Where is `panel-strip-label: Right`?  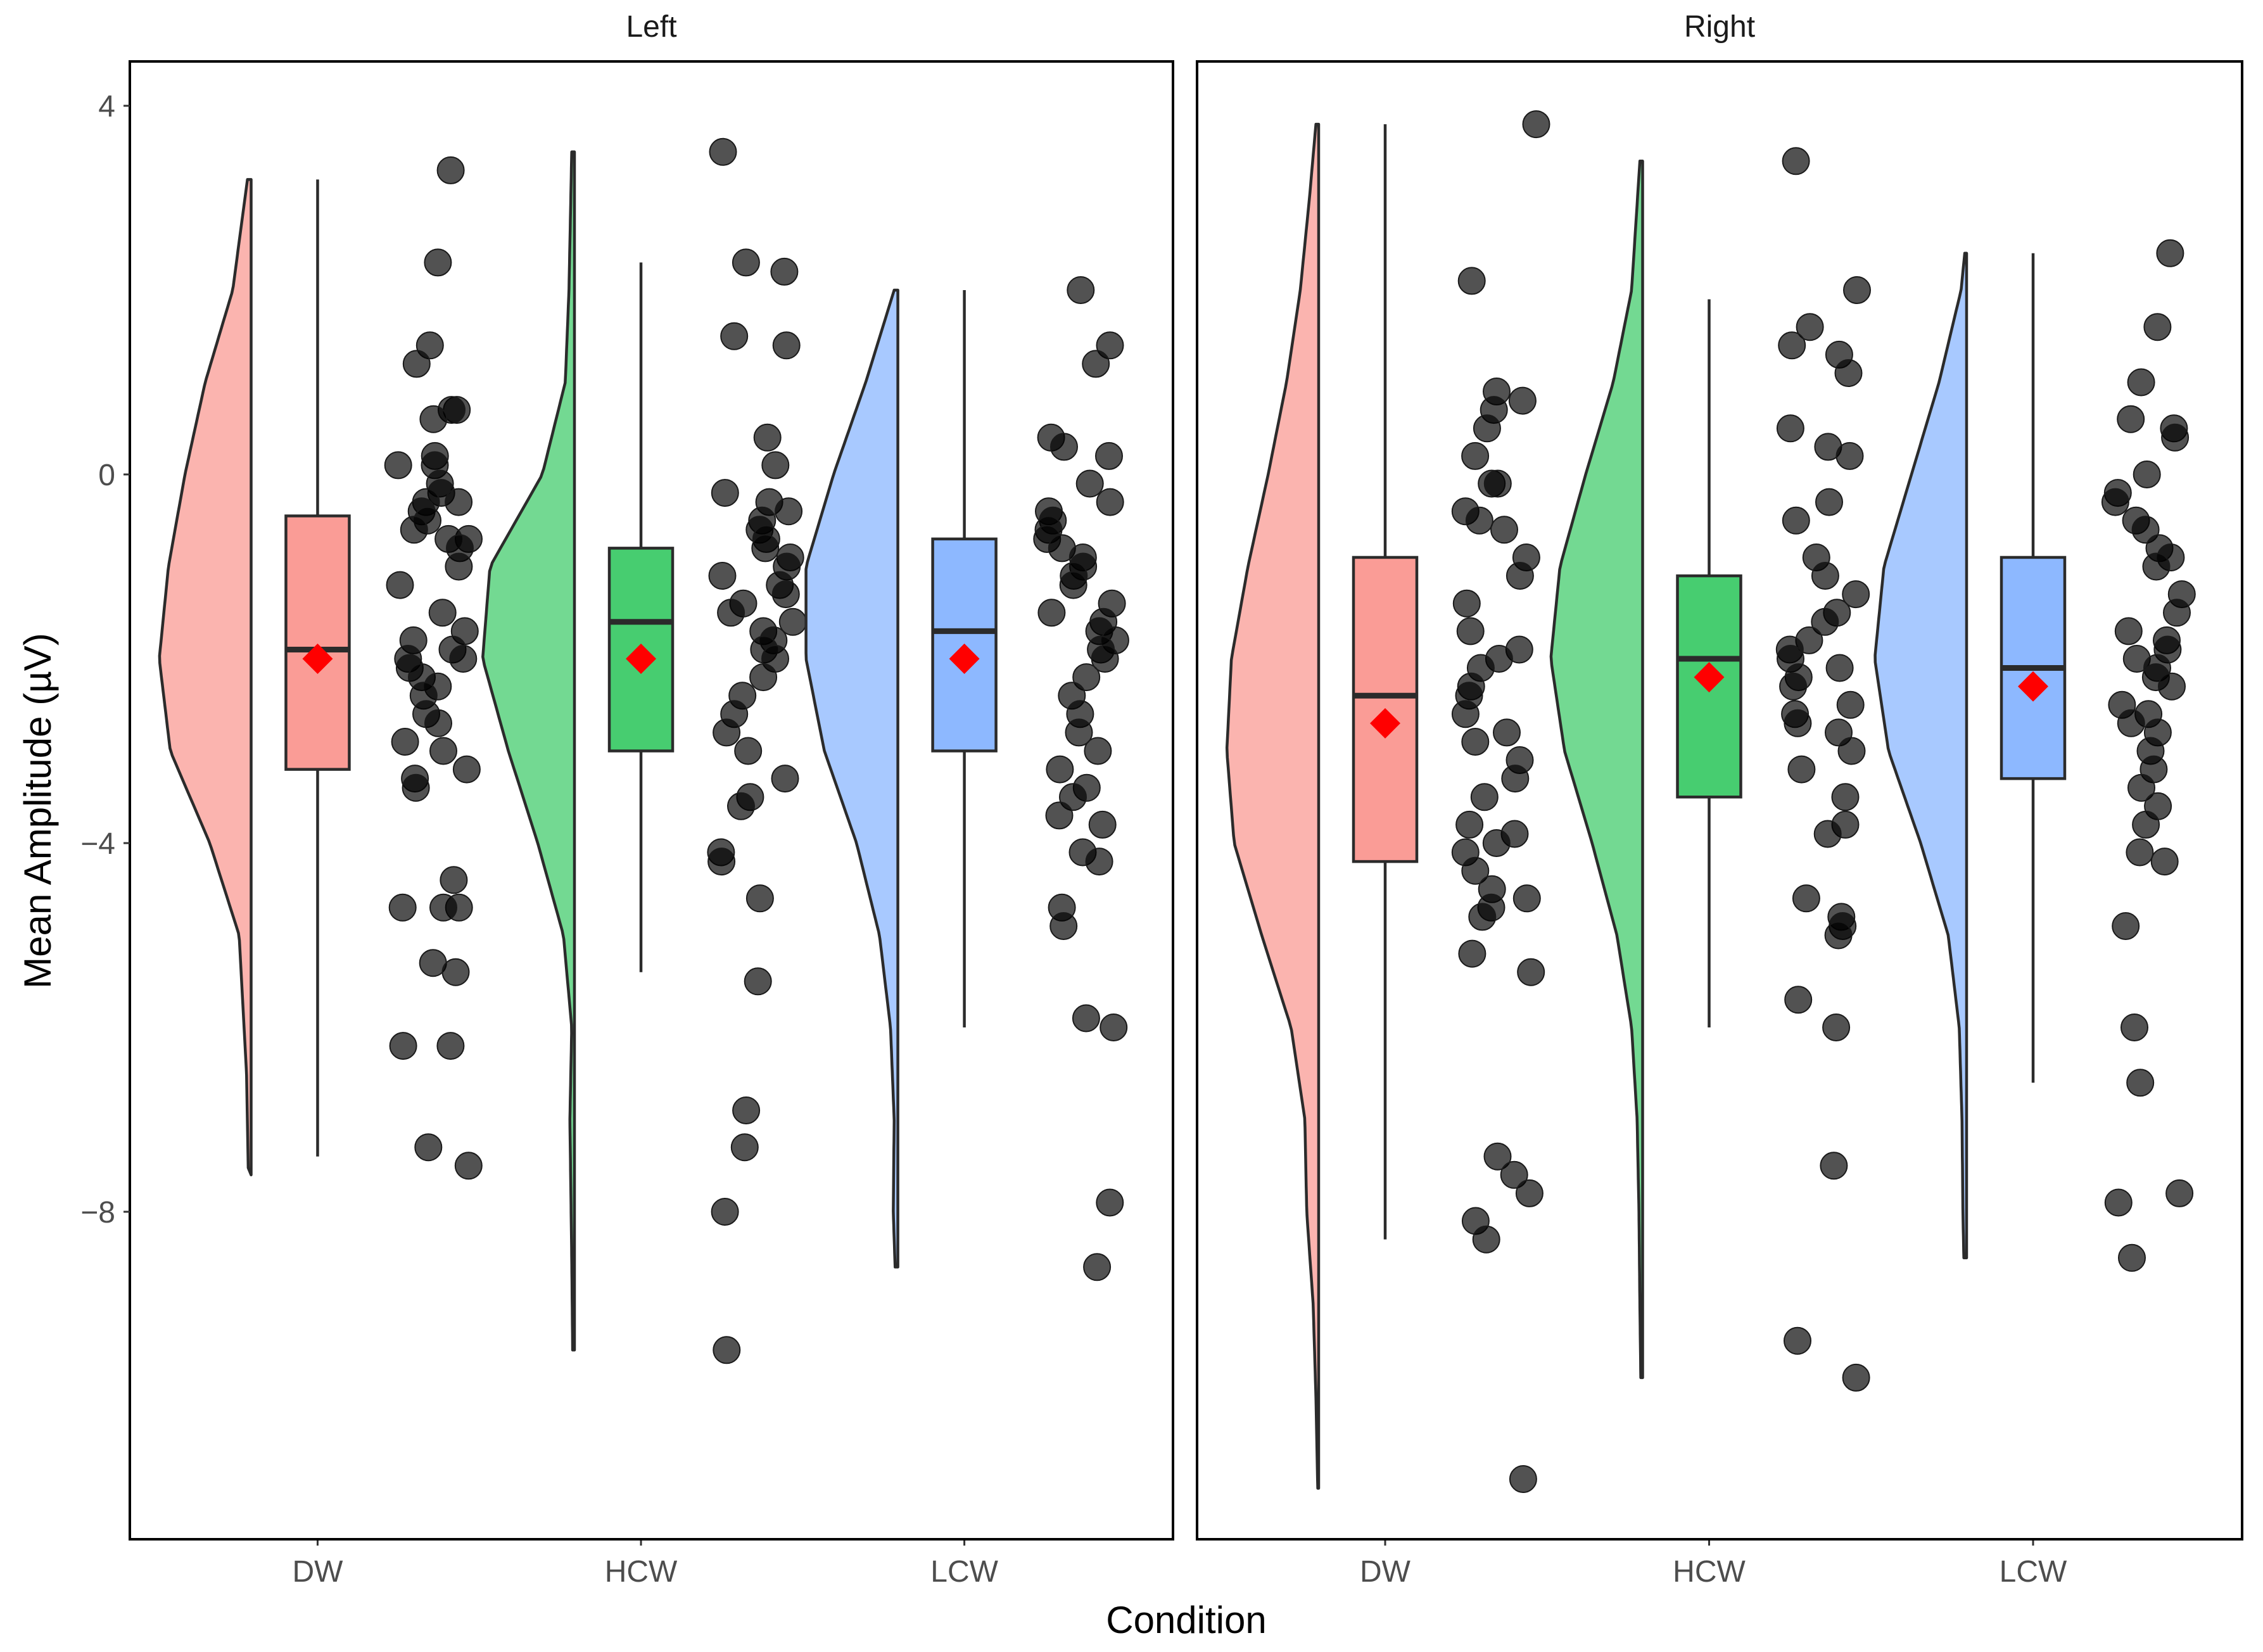 panel-strip-label: Right is located at coordinates (1719, 27).